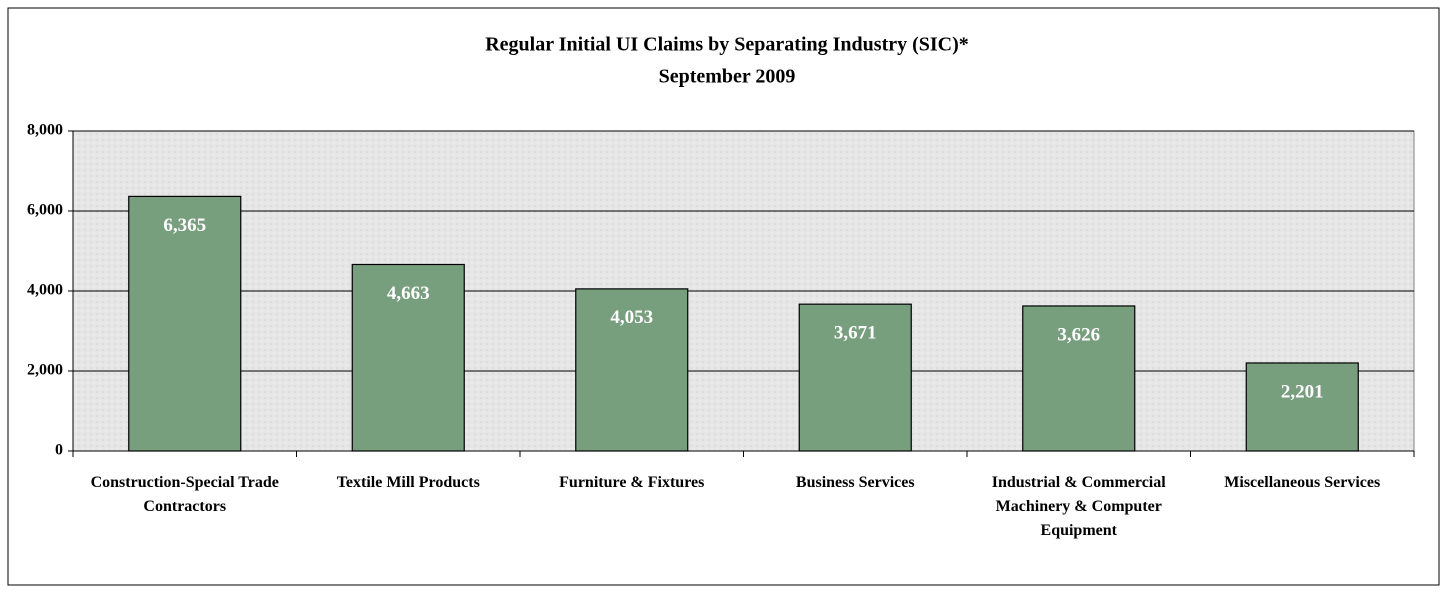  What do you see at coordinates (631, 317) in the screenshot?
I see `data-label: 4,053` at bounding box center [631, 317].